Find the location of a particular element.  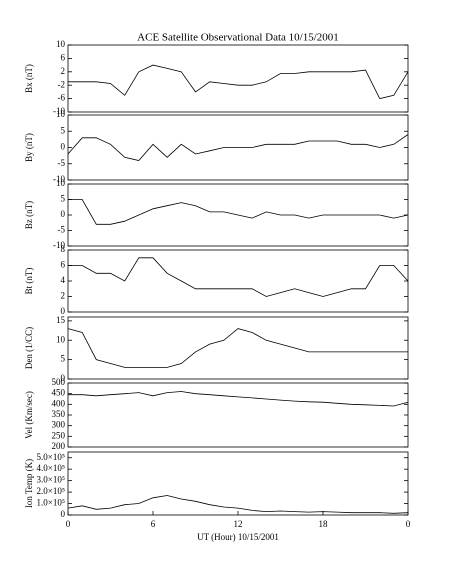

x-axis-label: UT (Hour) 10/15/2001 is located at coordinates (238, 537).